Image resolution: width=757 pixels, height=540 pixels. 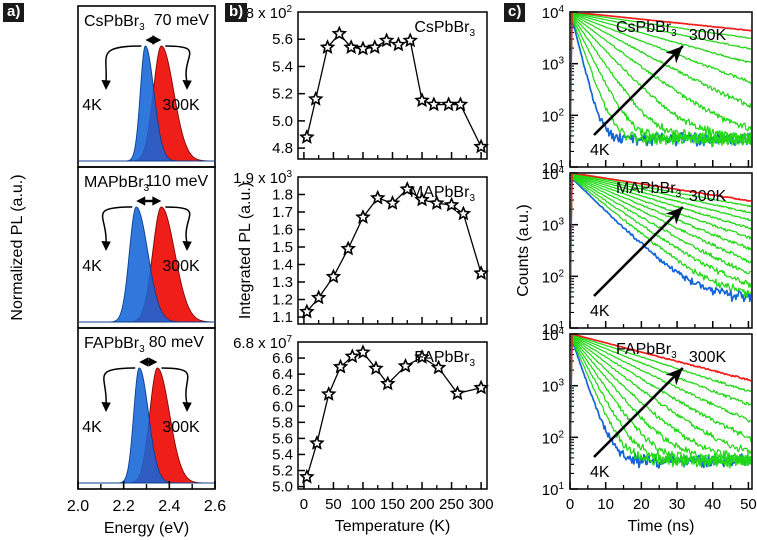 I want to click on svg-text: 1.3, so click(x=282, y=282).